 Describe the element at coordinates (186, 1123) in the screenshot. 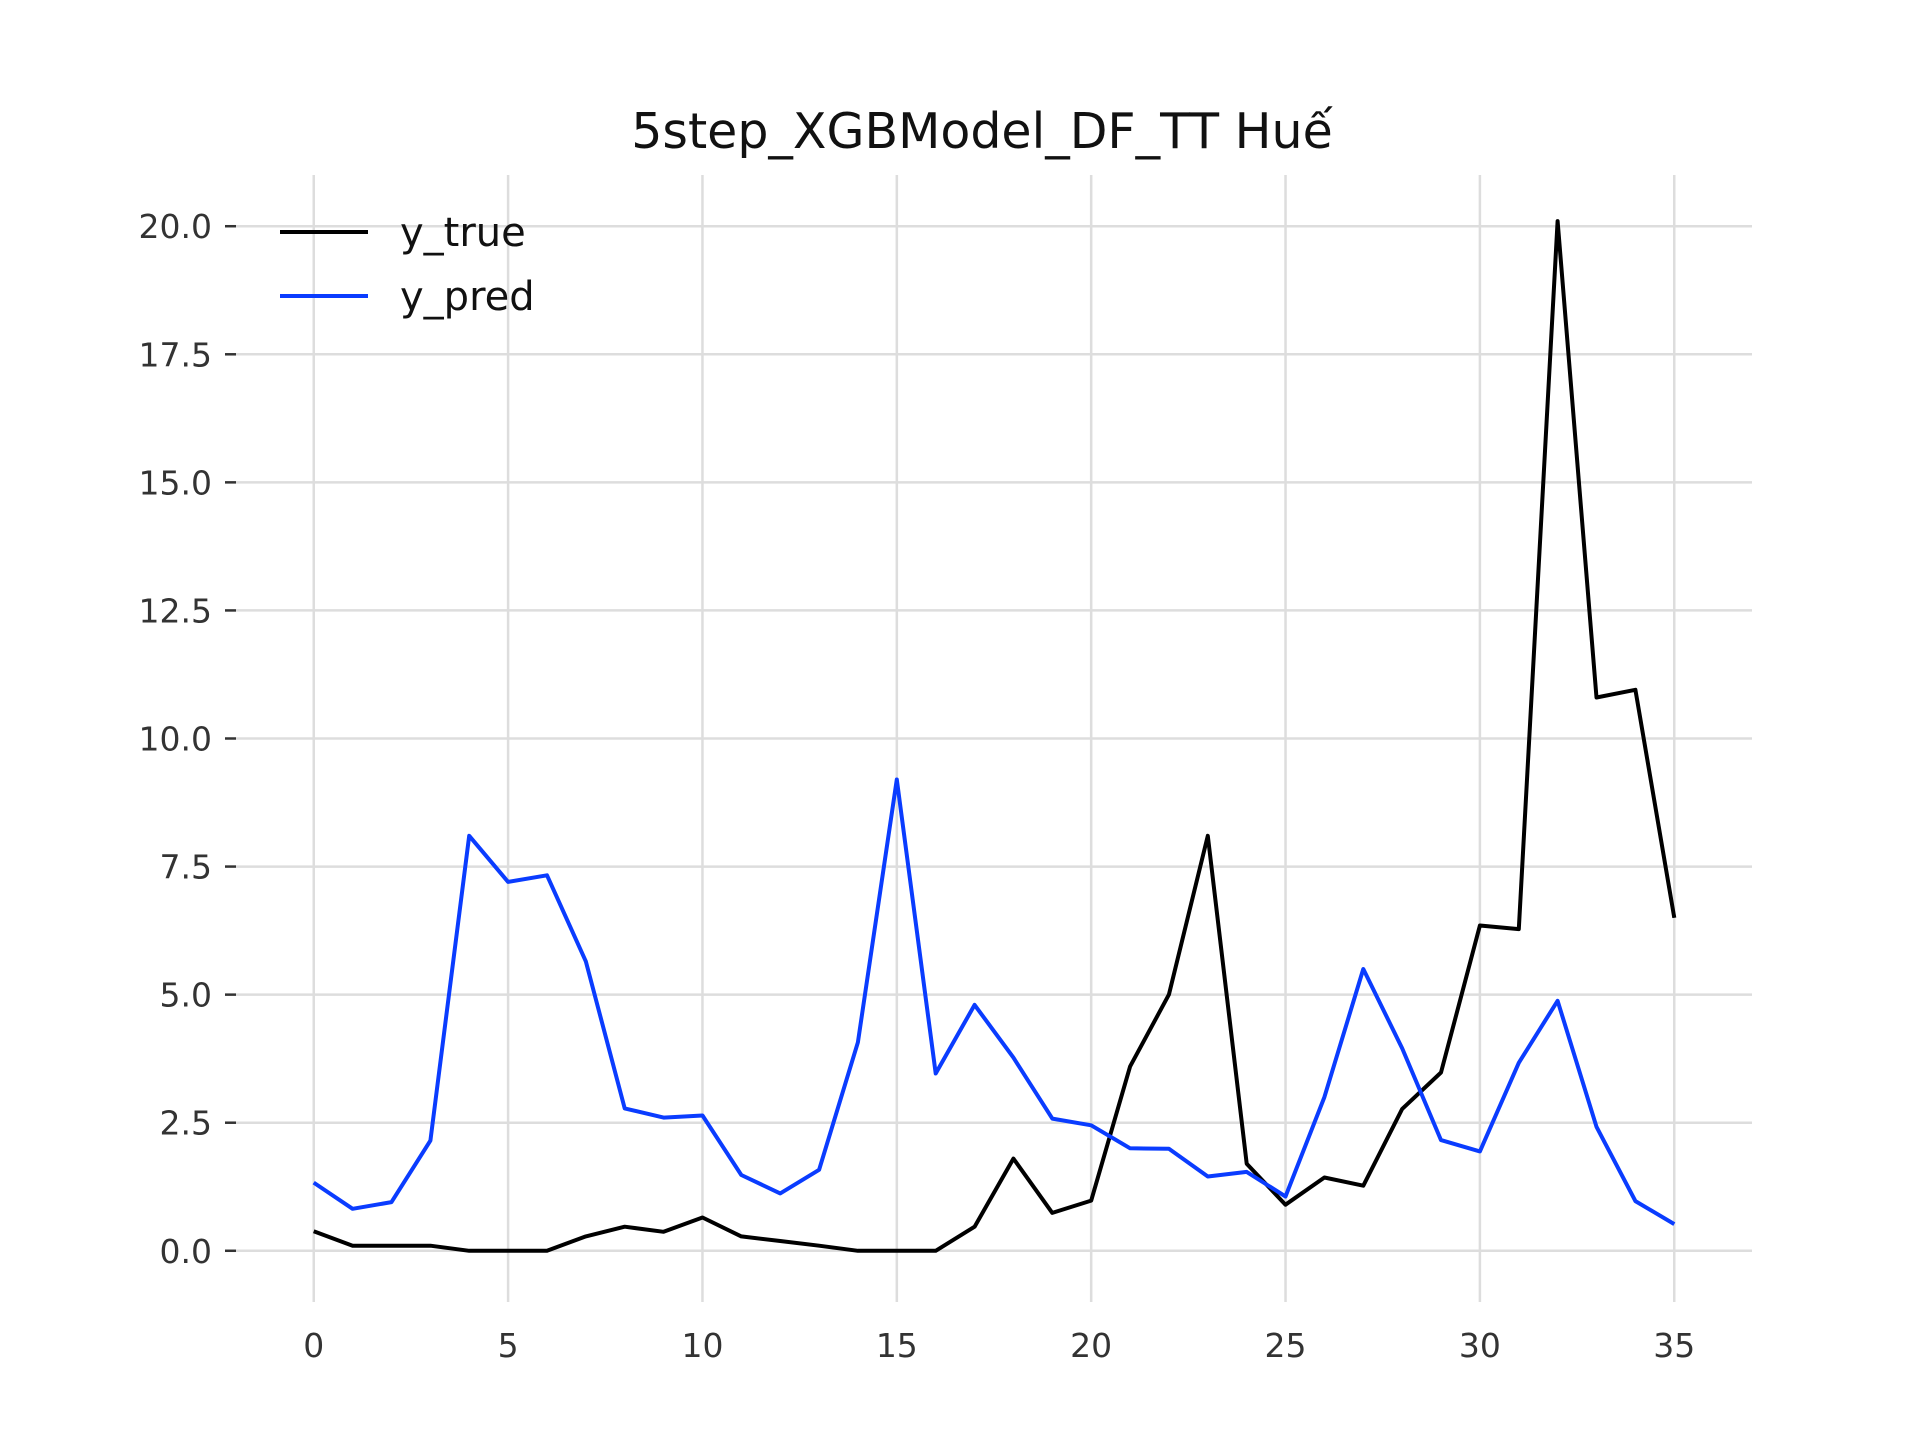

I see `y-tick-label: 2.5` at that location.